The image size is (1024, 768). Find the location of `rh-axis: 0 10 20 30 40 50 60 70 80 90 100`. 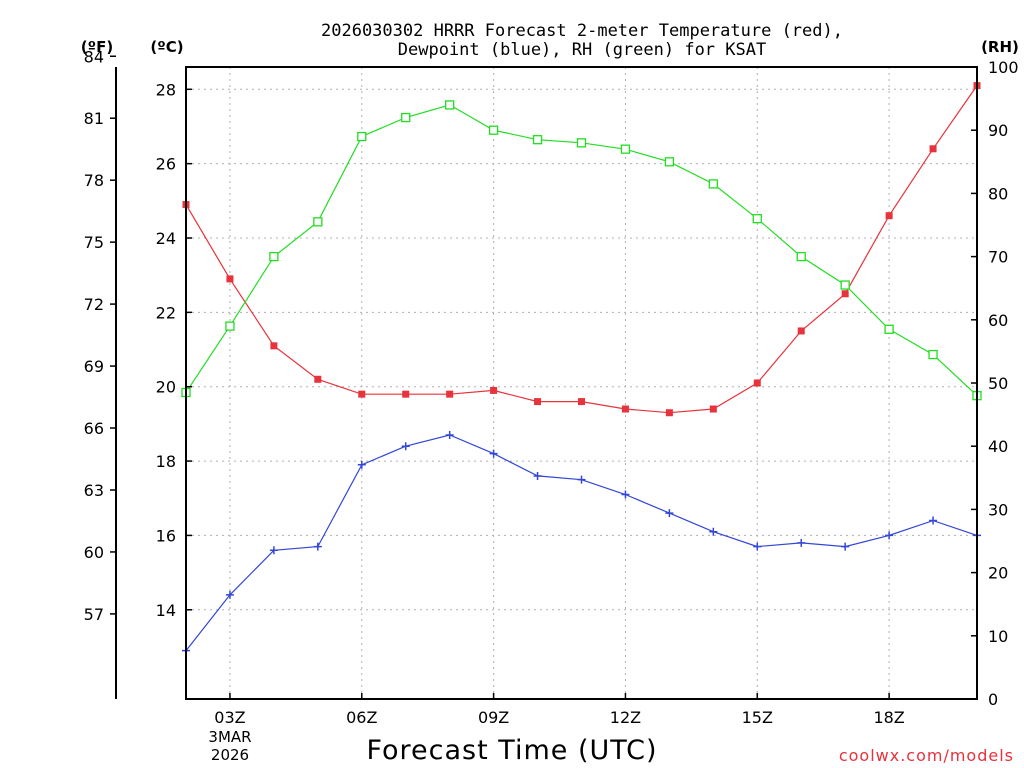

rh-axis: 0 10 20 30 40 50 60 70 80 90 100 is located at coordinates (995, 383).